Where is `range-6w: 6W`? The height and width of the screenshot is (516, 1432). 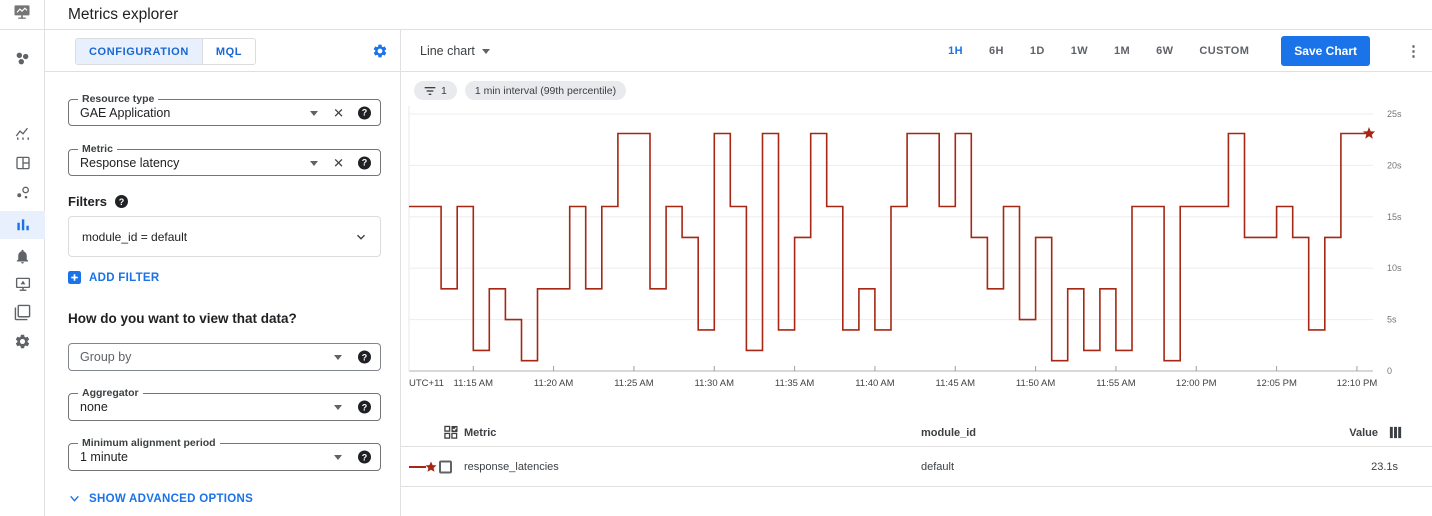 range-6w: 6W is located at coordinates (1165, 51).